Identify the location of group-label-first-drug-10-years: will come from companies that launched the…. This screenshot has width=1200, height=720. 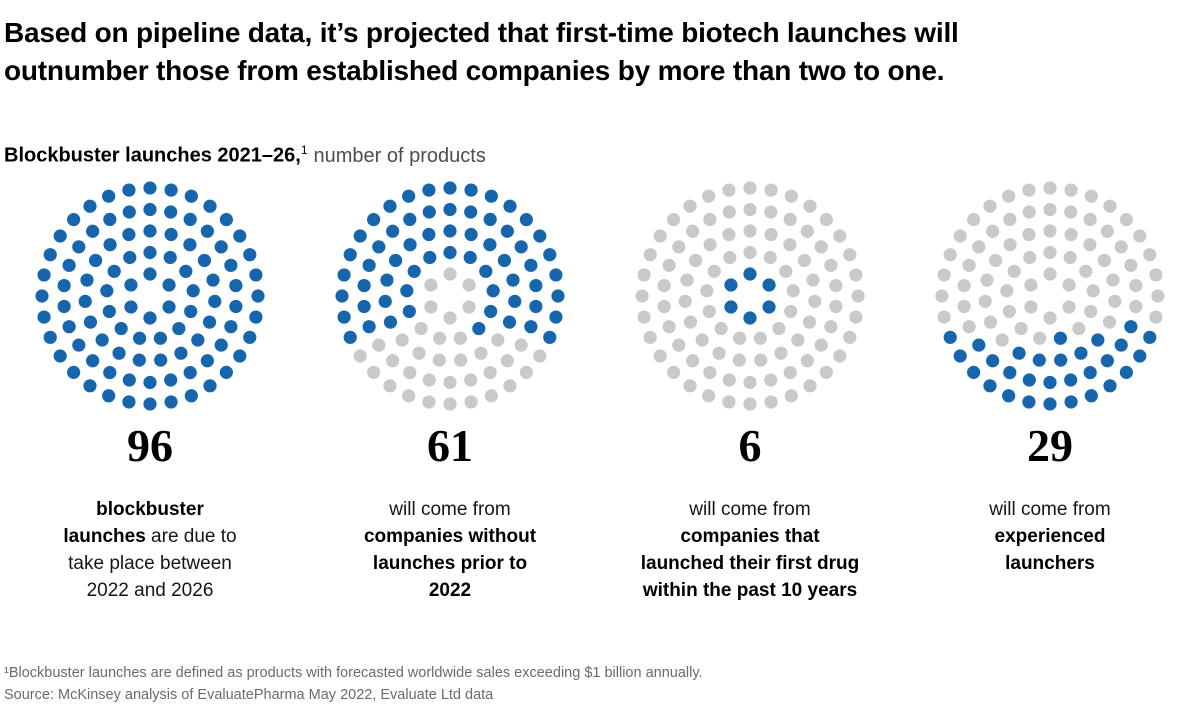
(750, 550).